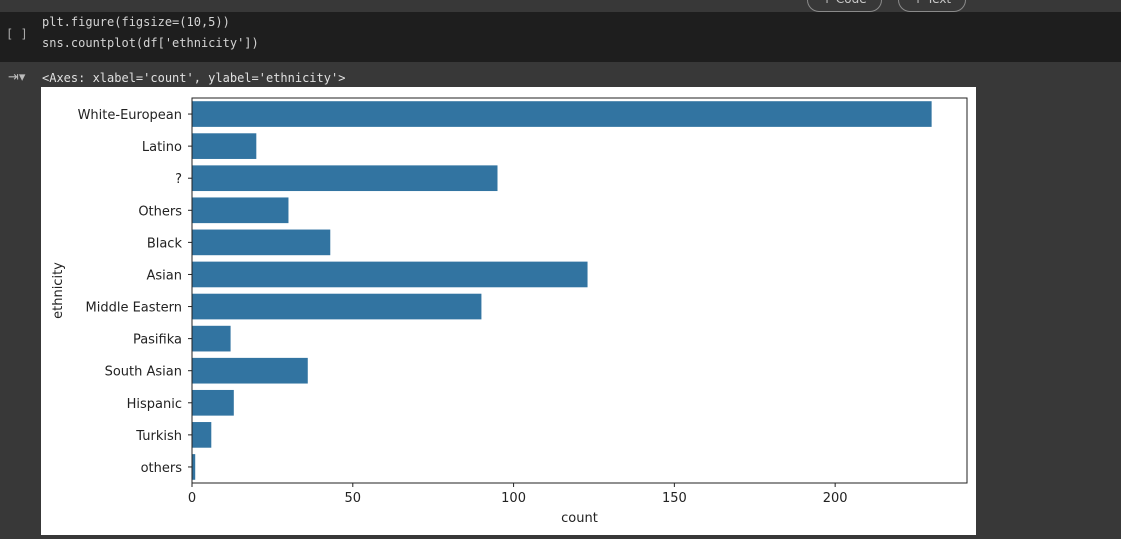 Image resolution: width=1121 pixels, height=539 pixels. What do you see at coordinates (134, 308) in the screenshot?
I see `y-tick-label: Middle Eastern` at bounding box center [134, 308].